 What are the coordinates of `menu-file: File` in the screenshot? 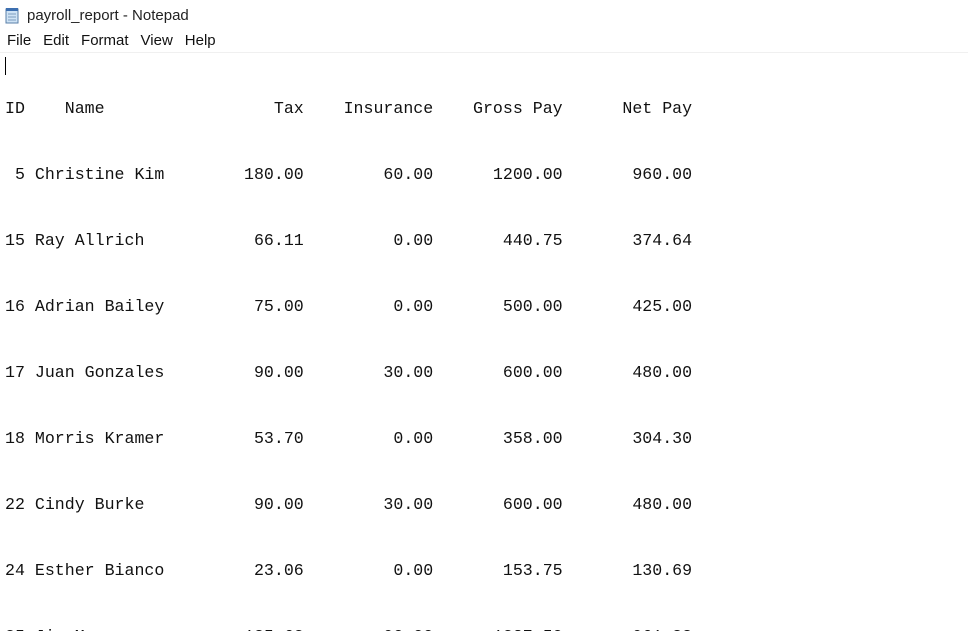 It's located at (19, 40).